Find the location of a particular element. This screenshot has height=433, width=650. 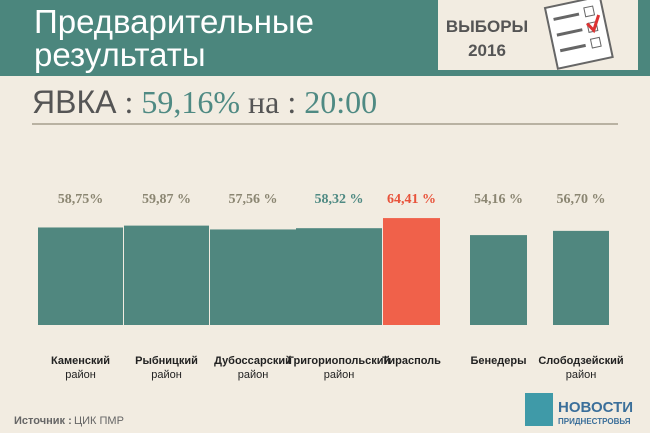

turnout: ЯВКА : 59,16% на : 20:00 is located at coordinates (204, 102).